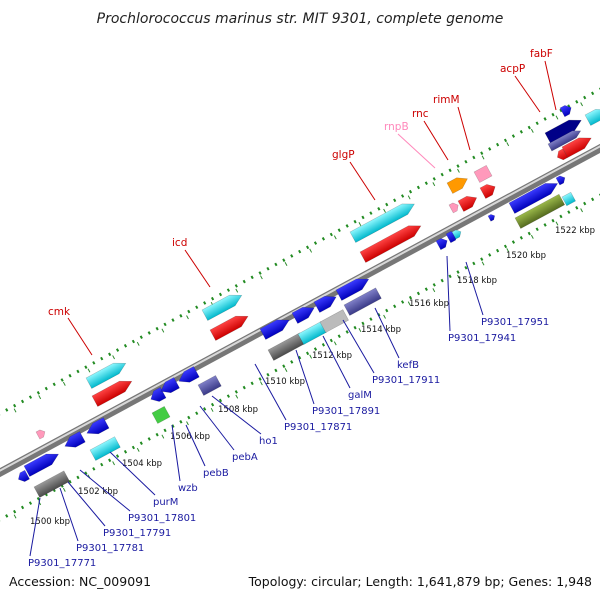 The image size is (600, 600). What do you see at coordinates (346, 411) in the screenshot?
I see `bottom-gene-label: P9301_17891` at bounding box center [346, 411].